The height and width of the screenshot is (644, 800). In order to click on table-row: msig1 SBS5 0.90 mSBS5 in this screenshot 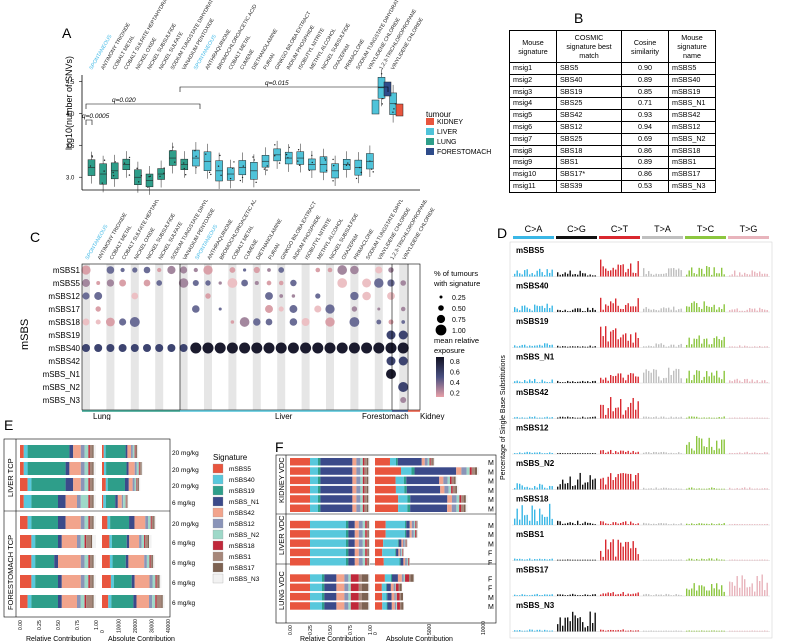, I will do `click(612, 68)`.